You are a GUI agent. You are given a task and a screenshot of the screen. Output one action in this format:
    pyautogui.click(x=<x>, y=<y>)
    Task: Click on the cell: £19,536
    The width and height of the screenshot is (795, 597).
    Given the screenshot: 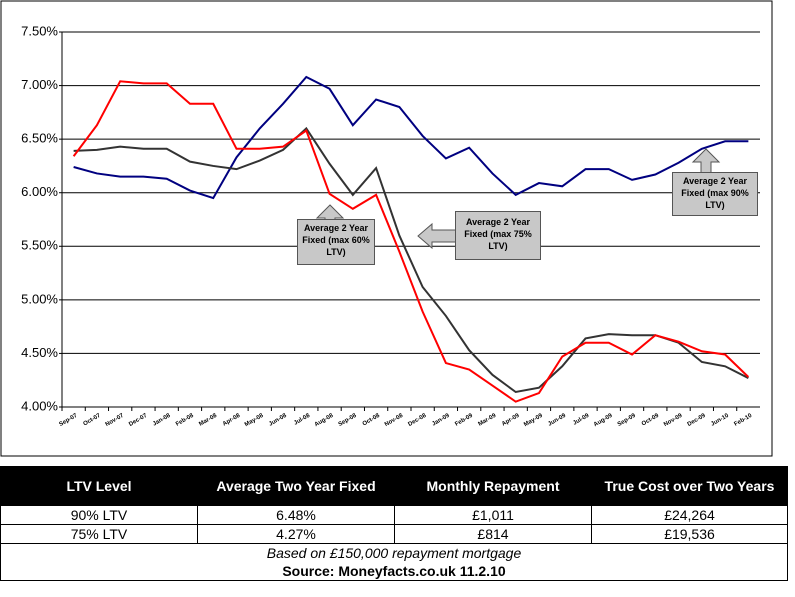 What is the action you would take?
    pyautogui.click(x=689, y=534)
    